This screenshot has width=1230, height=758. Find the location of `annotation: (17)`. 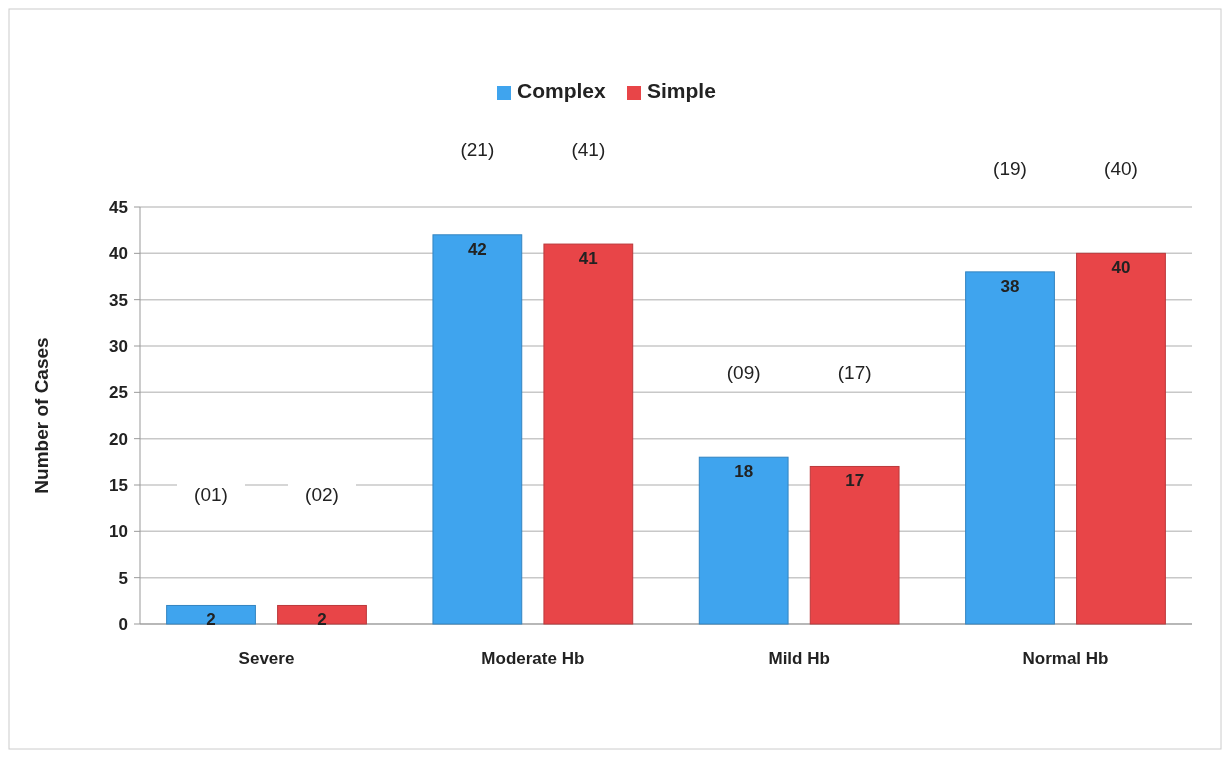

annotation: (17) is located at coordinates (854, 372).